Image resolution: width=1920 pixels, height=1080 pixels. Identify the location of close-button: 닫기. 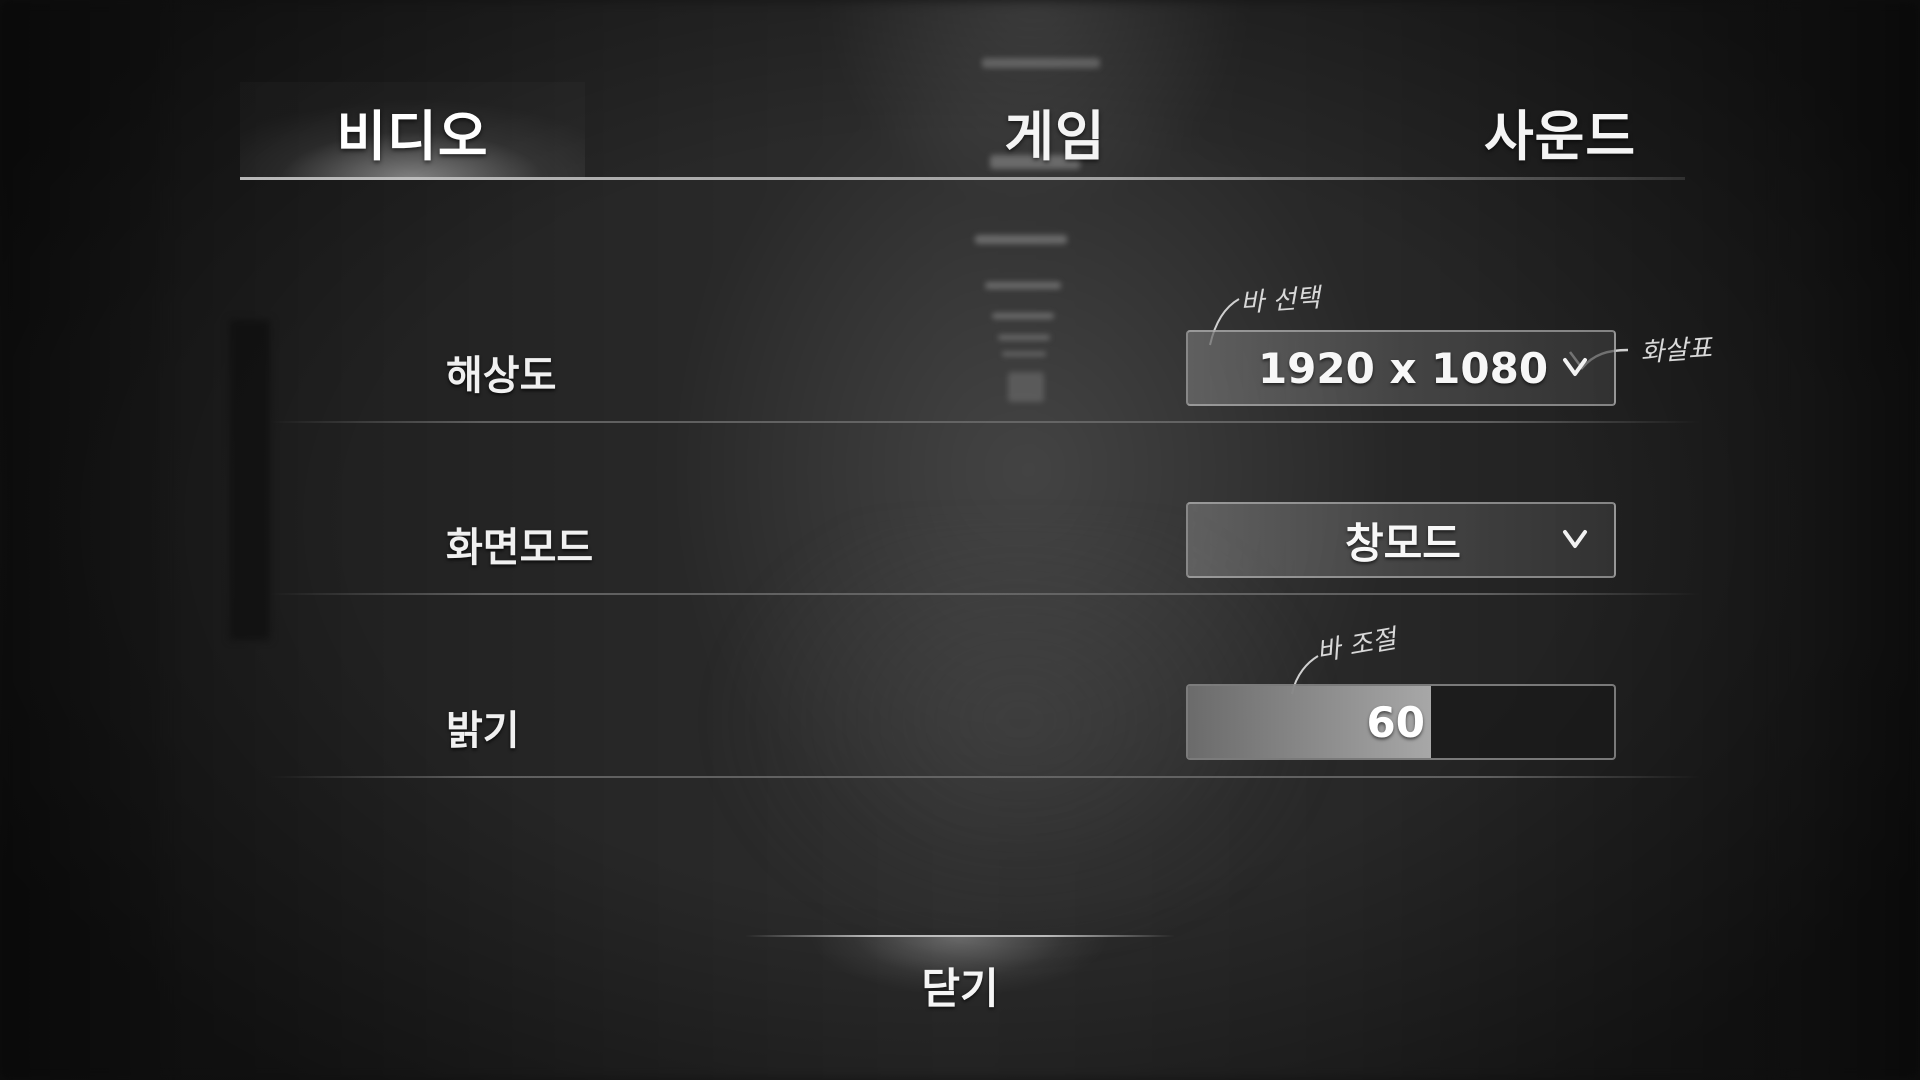
(960, 980).